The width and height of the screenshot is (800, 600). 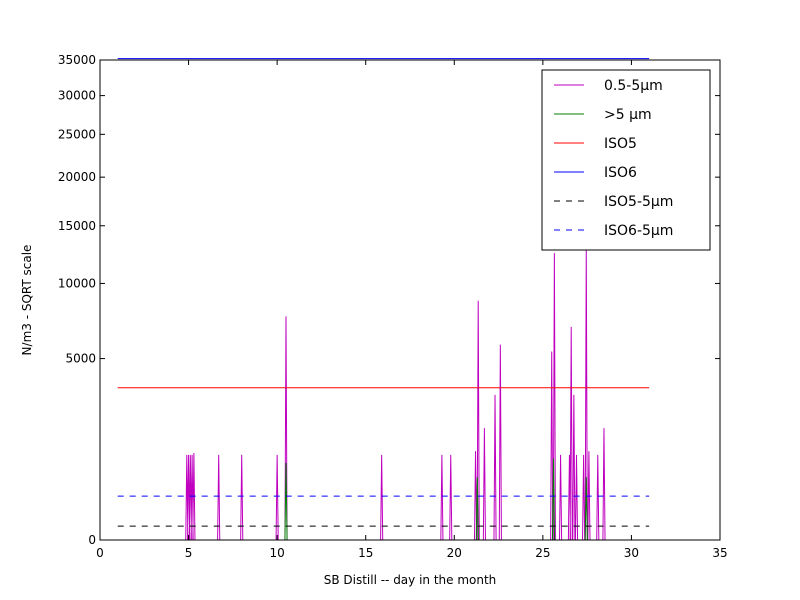 I want to click on y-tick-label: 0, so click(x=92, y=540).